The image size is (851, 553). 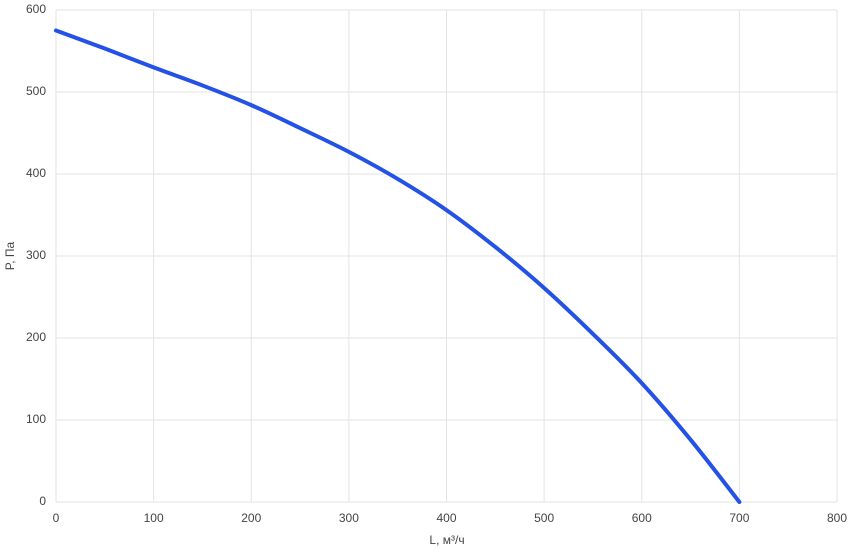 What do you see at coordinates (544, 518) in the screenshot?
I see `x-tick-label: 500` at bounding box center [544, 518].